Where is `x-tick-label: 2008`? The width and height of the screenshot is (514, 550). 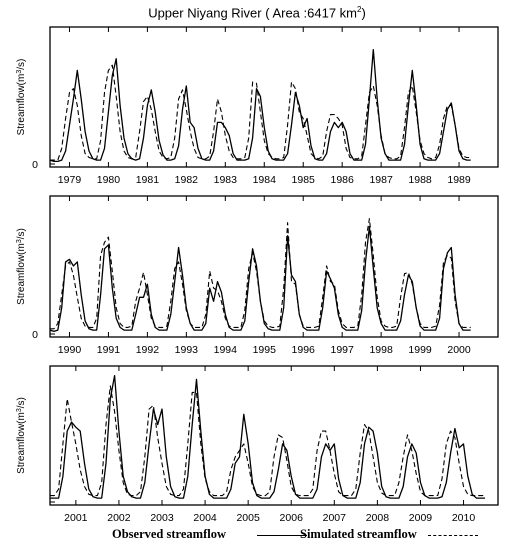
x-tick-label: 2008 is located at coordinates (378, 518).